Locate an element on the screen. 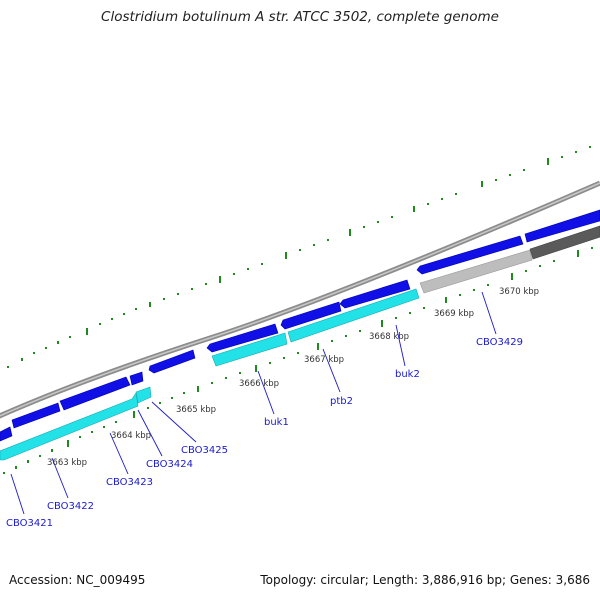 The height and width of the screenshot is (600, 600). kbp-label: 3665 kbp is located at coordinates (196, 410).